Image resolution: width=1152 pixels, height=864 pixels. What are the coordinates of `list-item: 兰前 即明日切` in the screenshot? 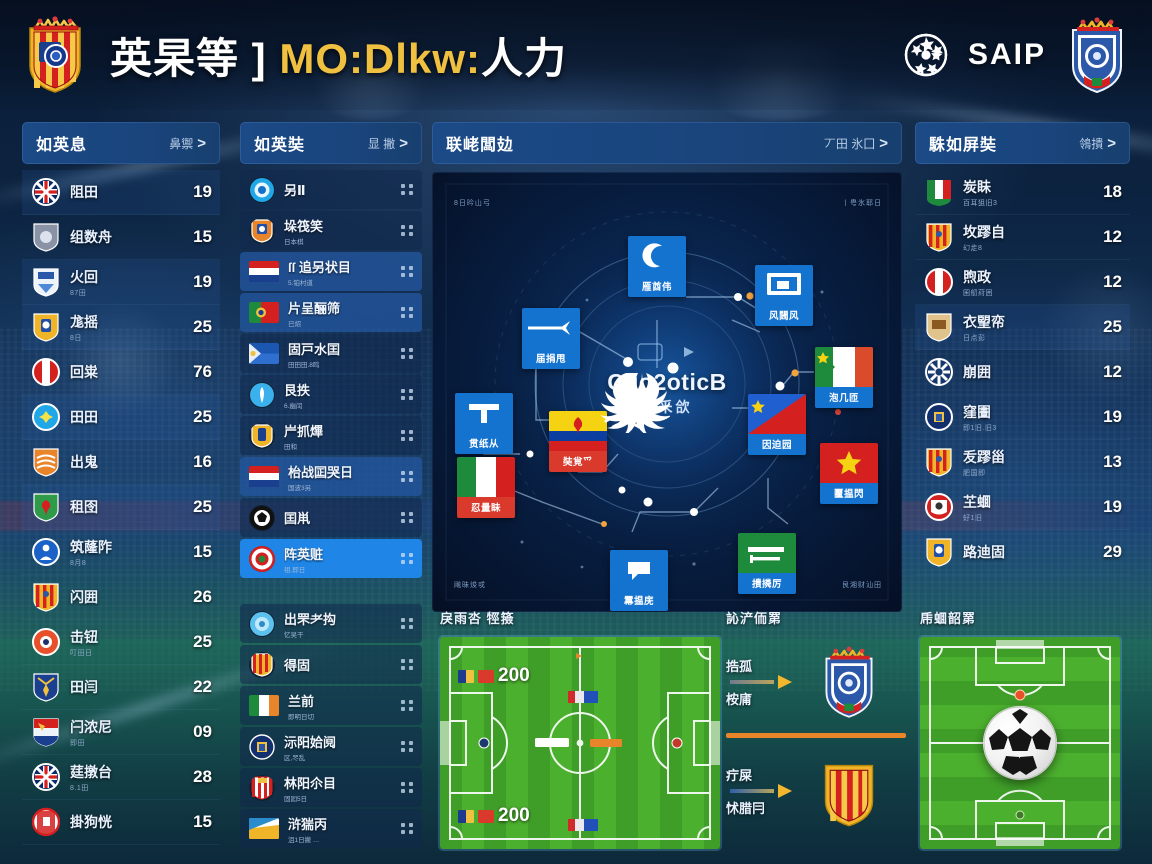 It's located at (331, 705).